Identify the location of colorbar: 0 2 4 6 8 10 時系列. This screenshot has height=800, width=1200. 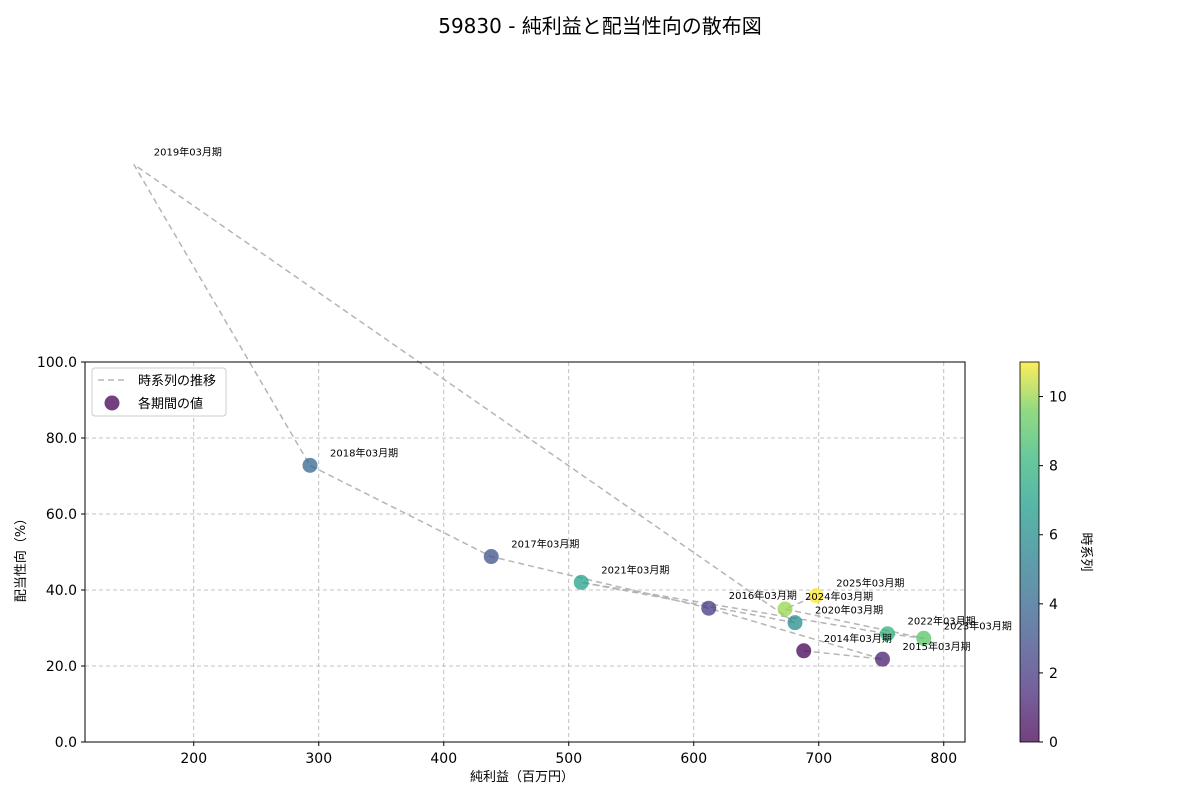
(1056, 556).